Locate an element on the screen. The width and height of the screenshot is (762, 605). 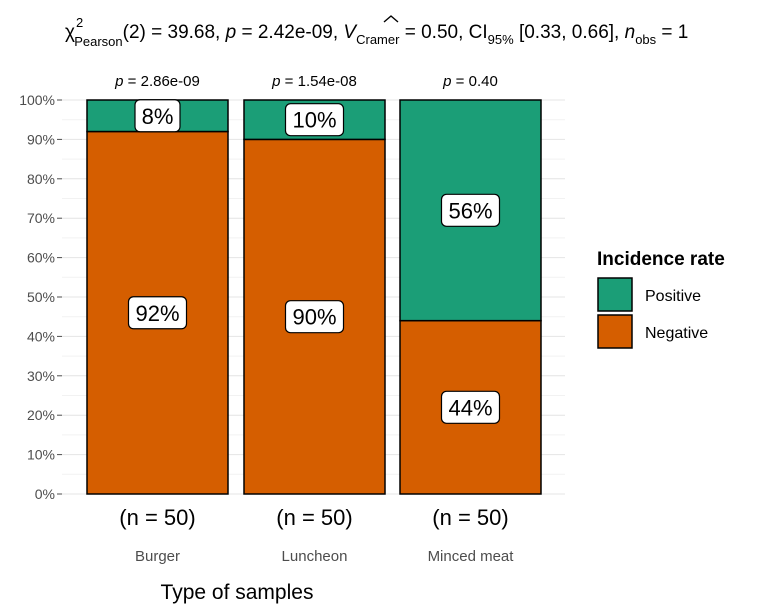
p-value-label-value: = 0.40 is located at coordinates (475, 81).